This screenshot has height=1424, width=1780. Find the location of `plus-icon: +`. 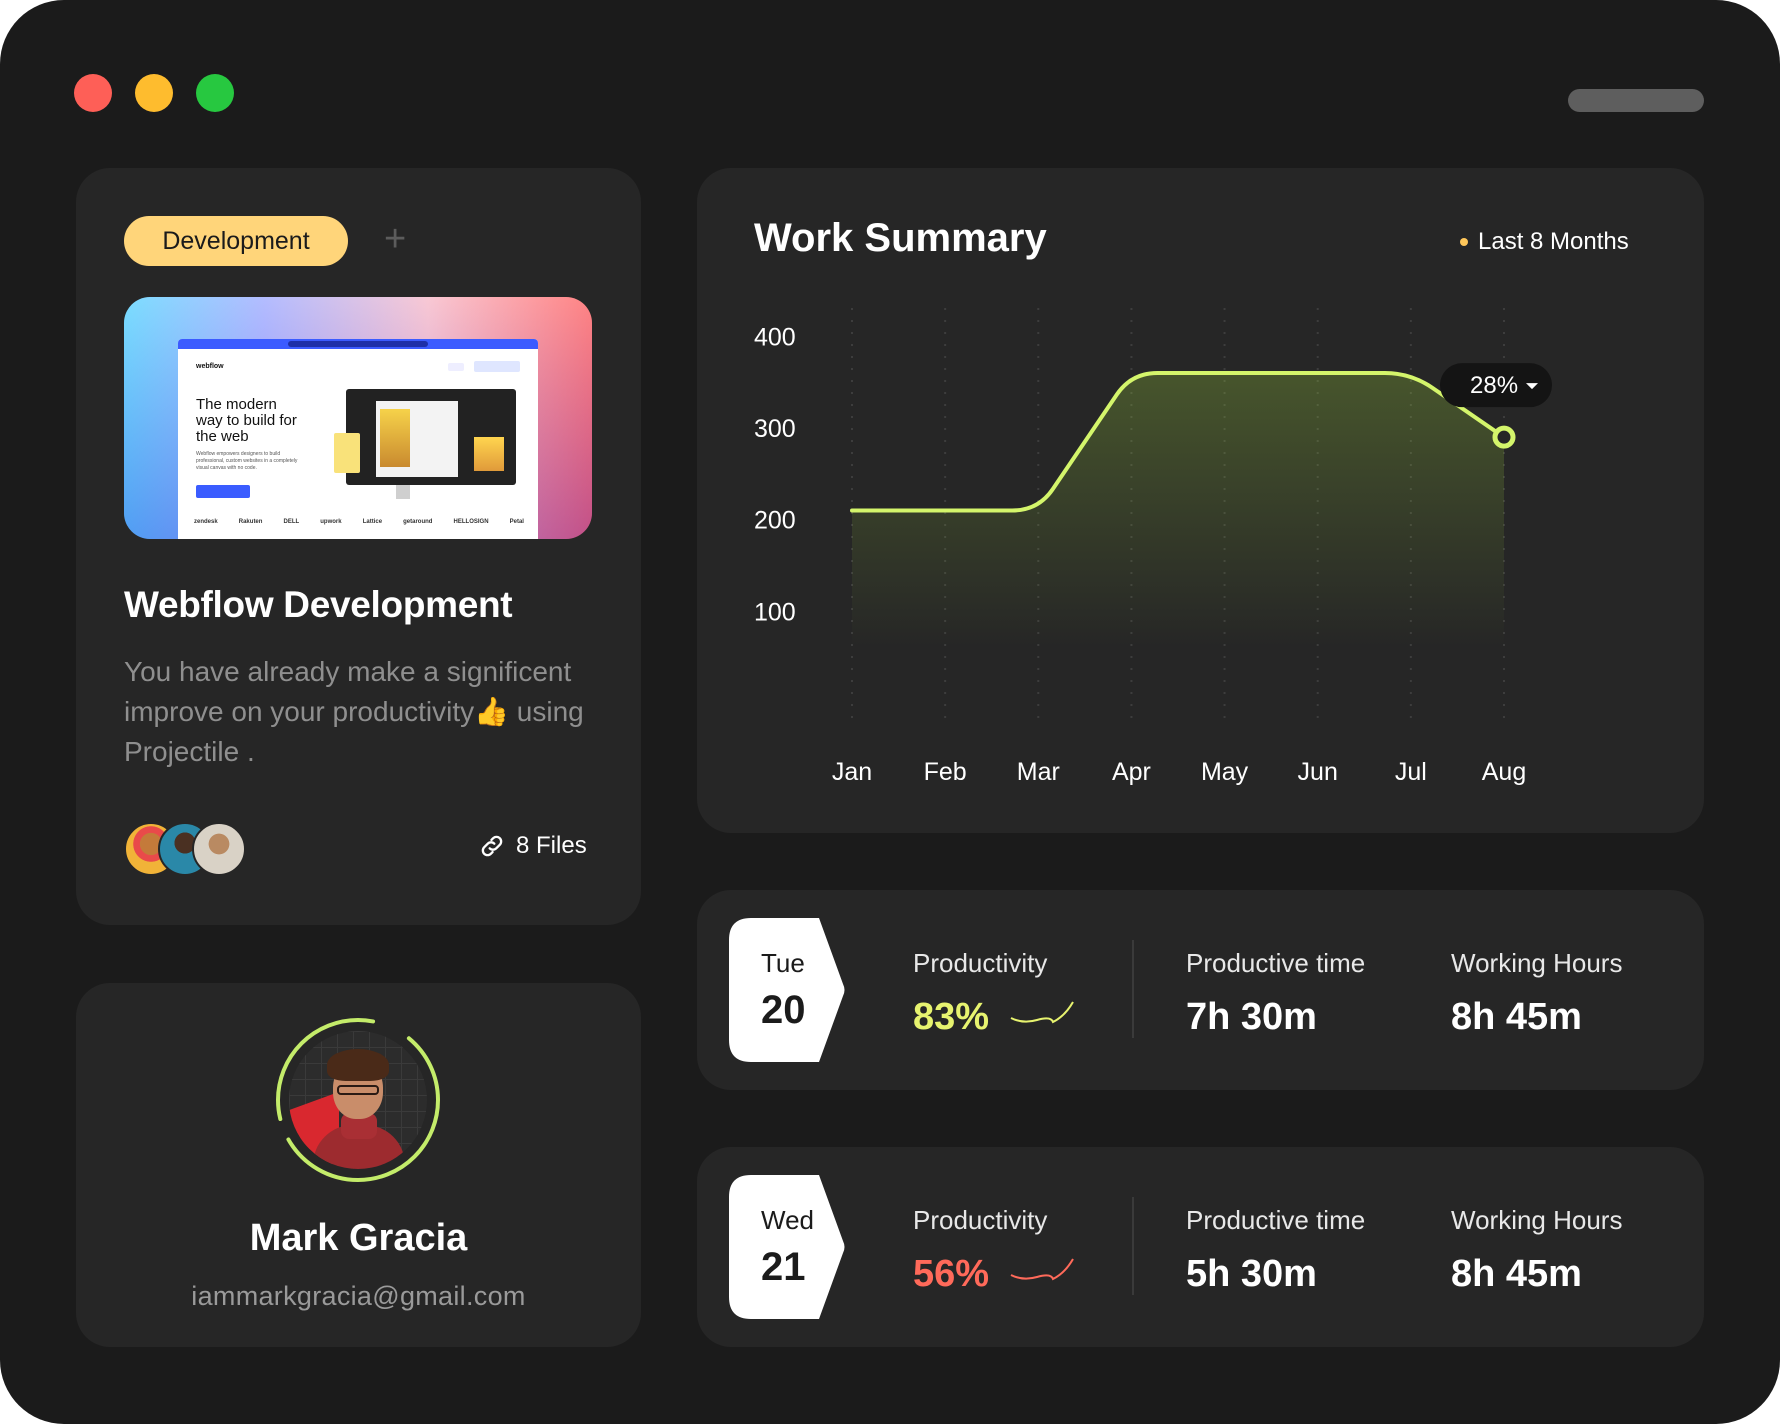

plus-icon: + is located at coordinates (395, 239).